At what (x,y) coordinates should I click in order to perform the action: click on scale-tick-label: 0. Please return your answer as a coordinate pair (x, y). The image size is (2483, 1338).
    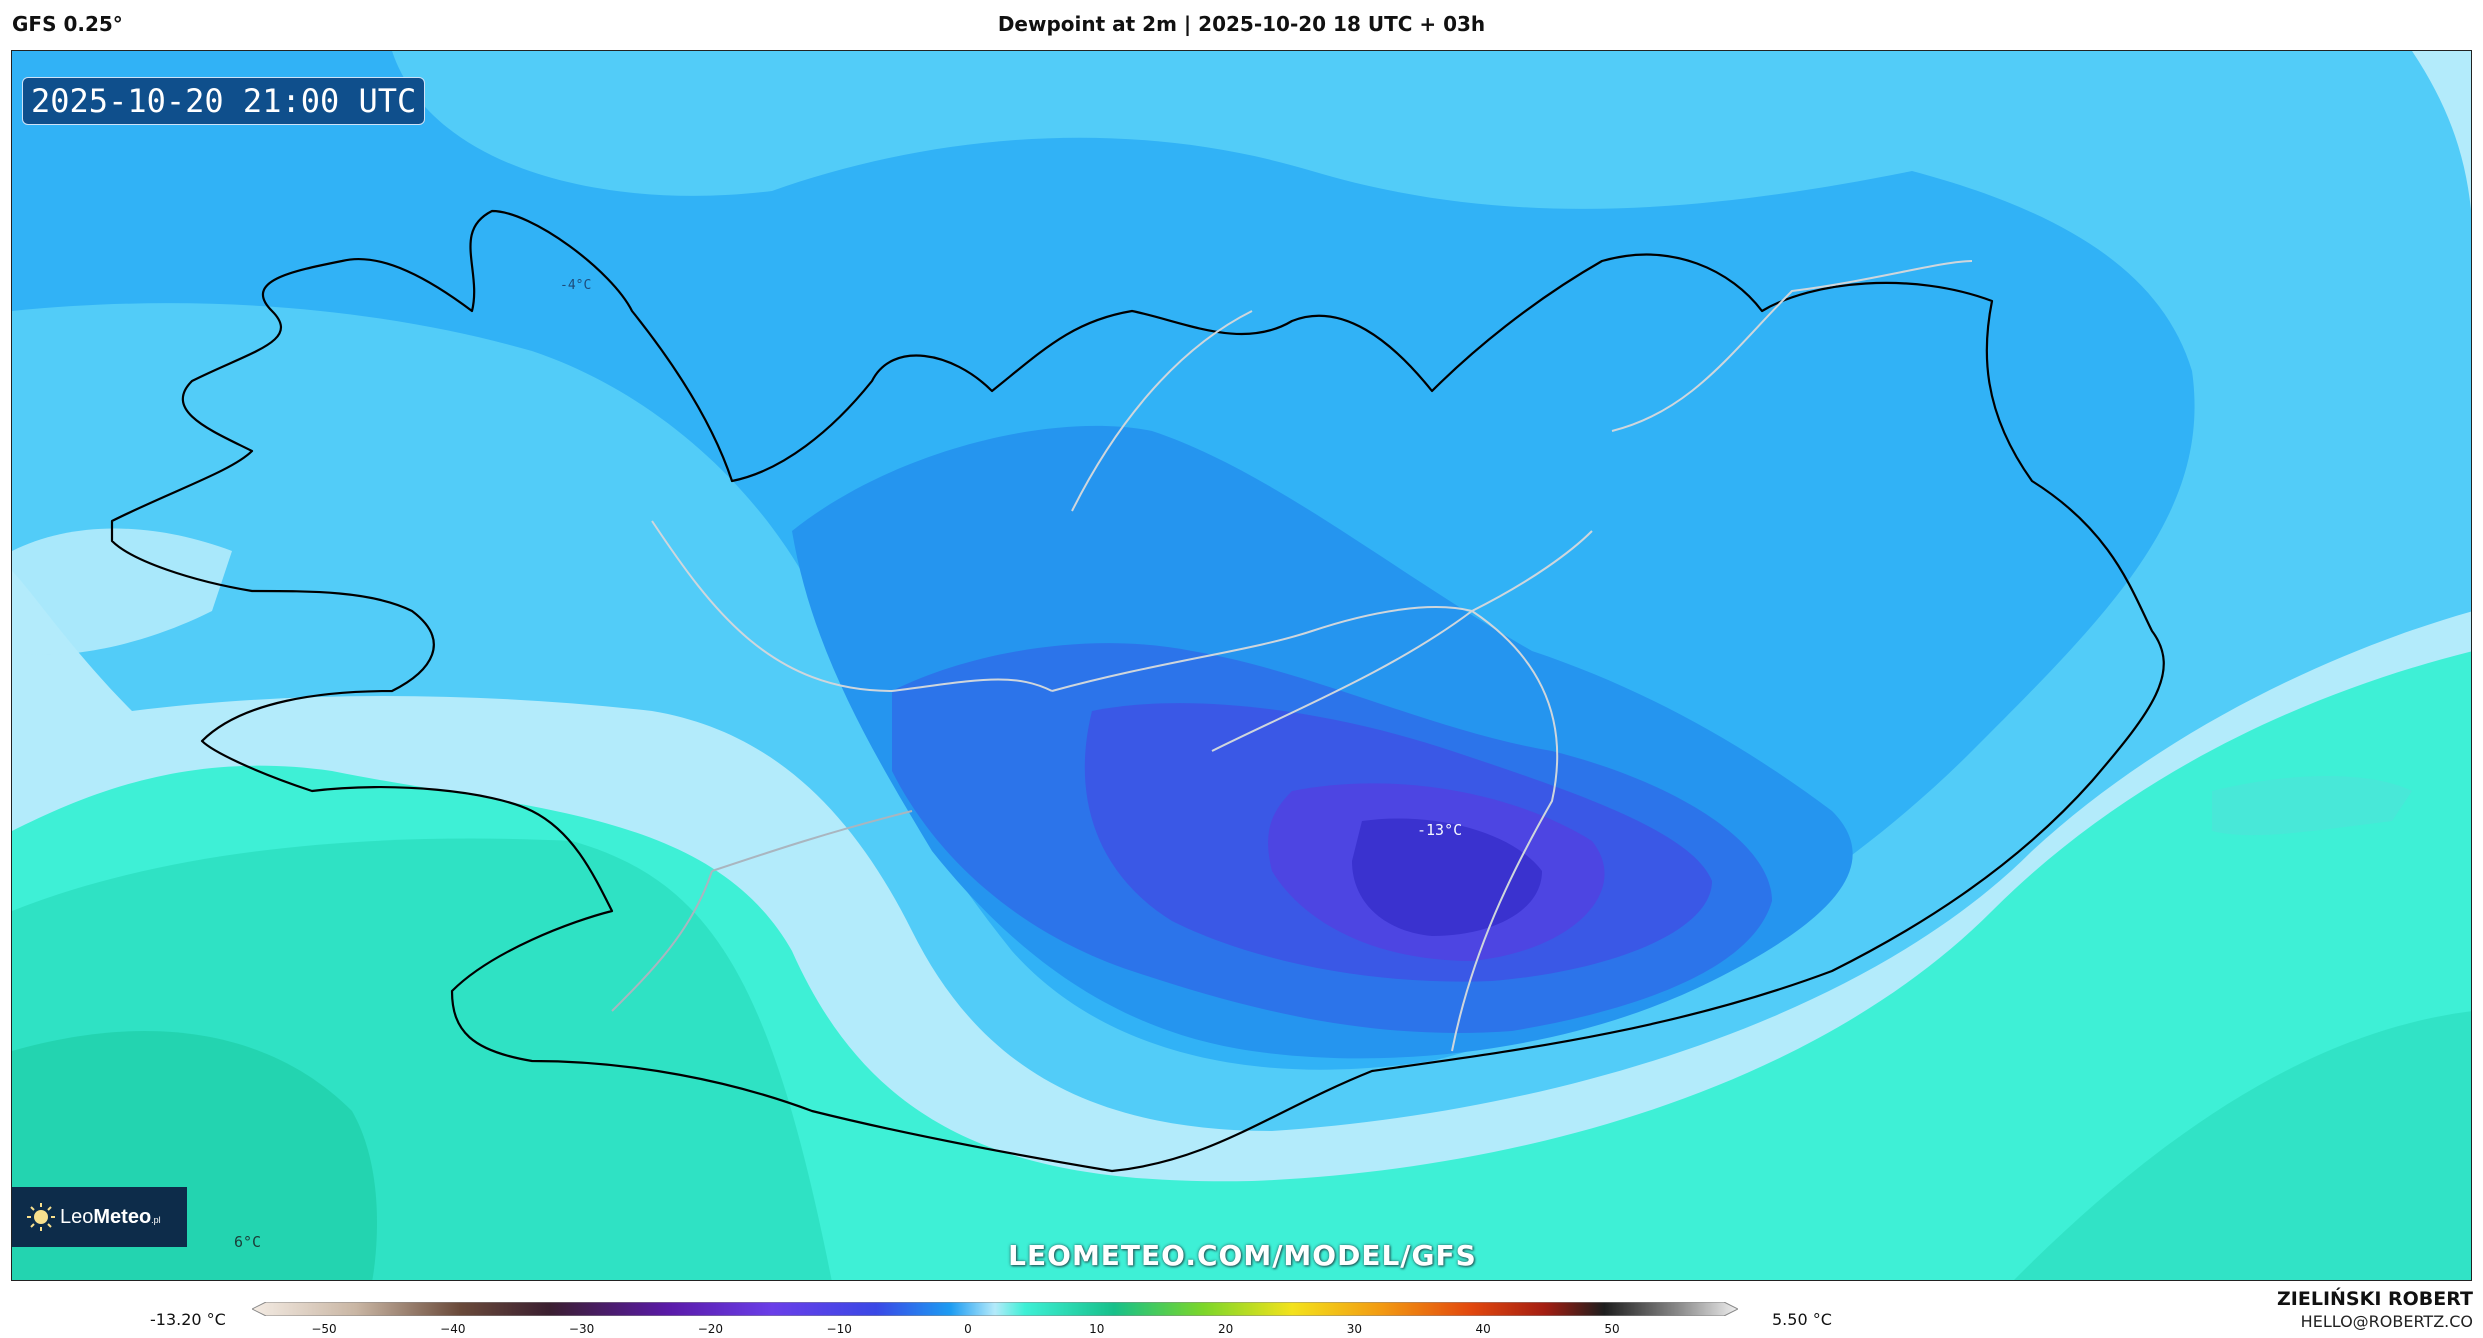
    Looking at the image, I should click on (968, 1329).